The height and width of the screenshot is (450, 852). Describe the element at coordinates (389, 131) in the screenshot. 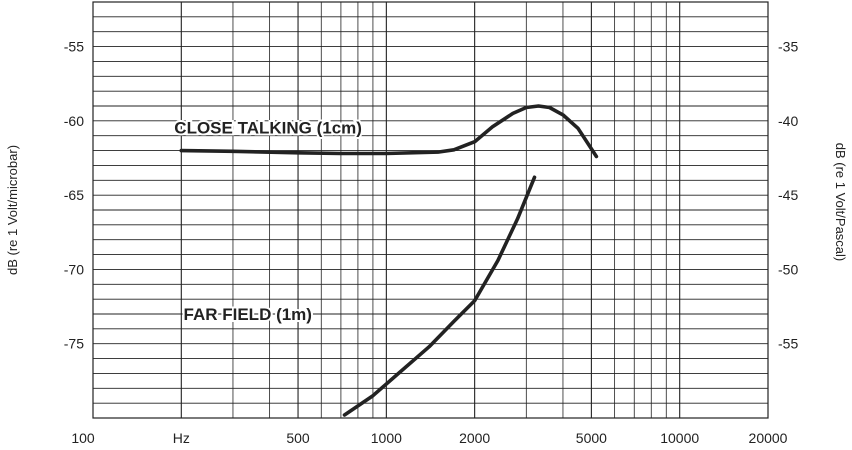

I see `series-line-close-talking` at that location.